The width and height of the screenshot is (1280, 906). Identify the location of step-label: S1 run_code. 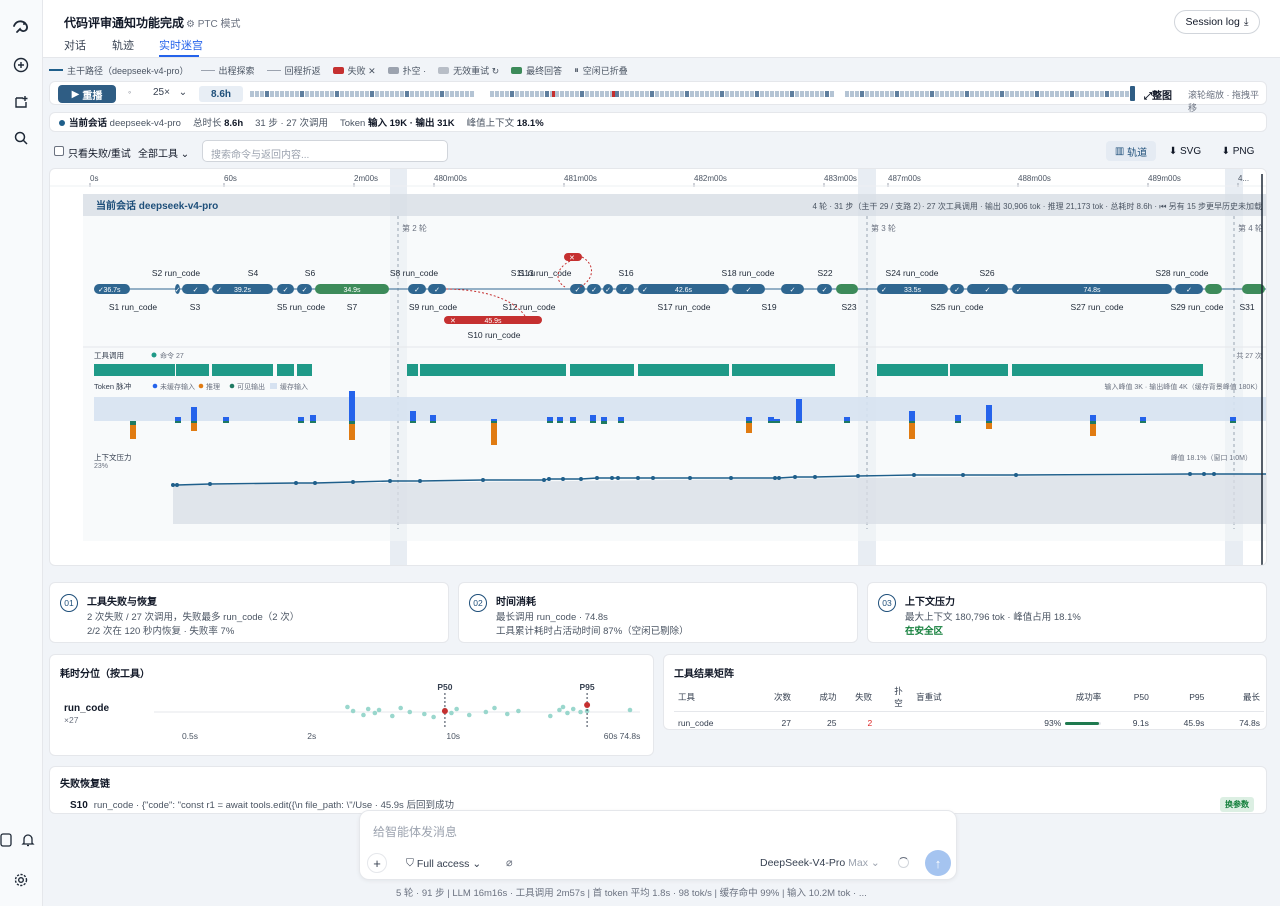
(133, 307).